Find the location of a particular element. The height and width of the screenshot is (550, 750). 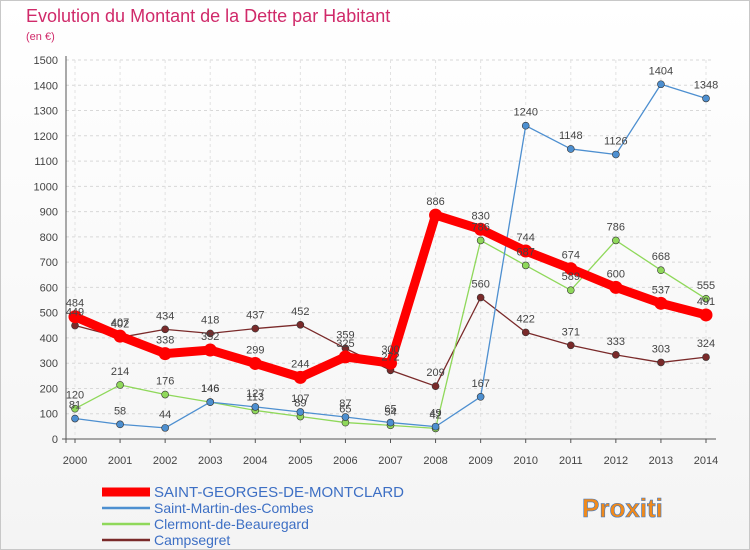

data-label: 407 is located at coordinates (120, 323).